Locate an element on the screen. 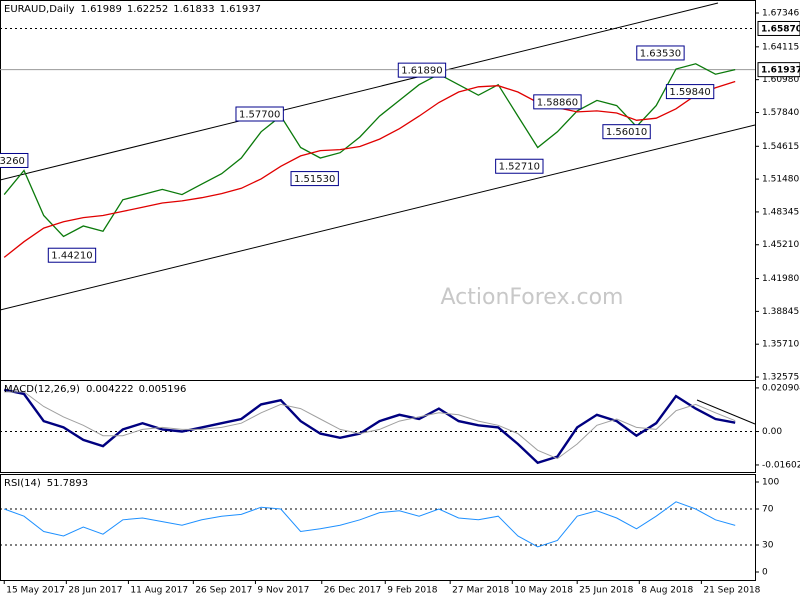  annotation-label: 1.63530 is located at coordinates (660, 53).